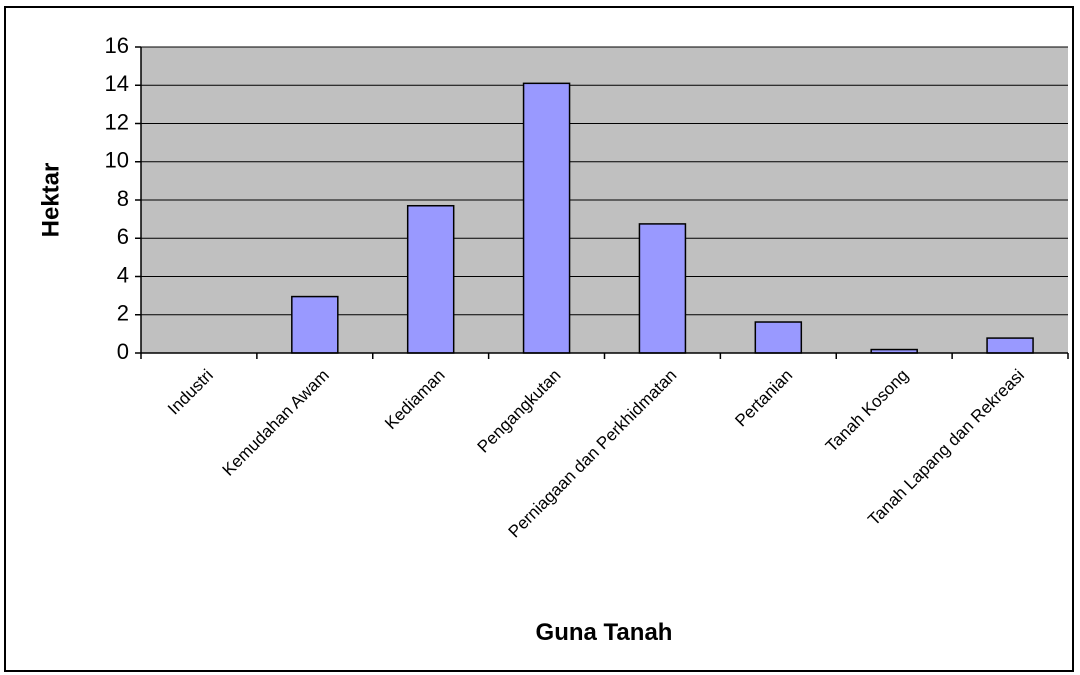 This screenshot has width=1080, height=675. I want to click on x-category-label: Pengangkutan, so click(519, 411).